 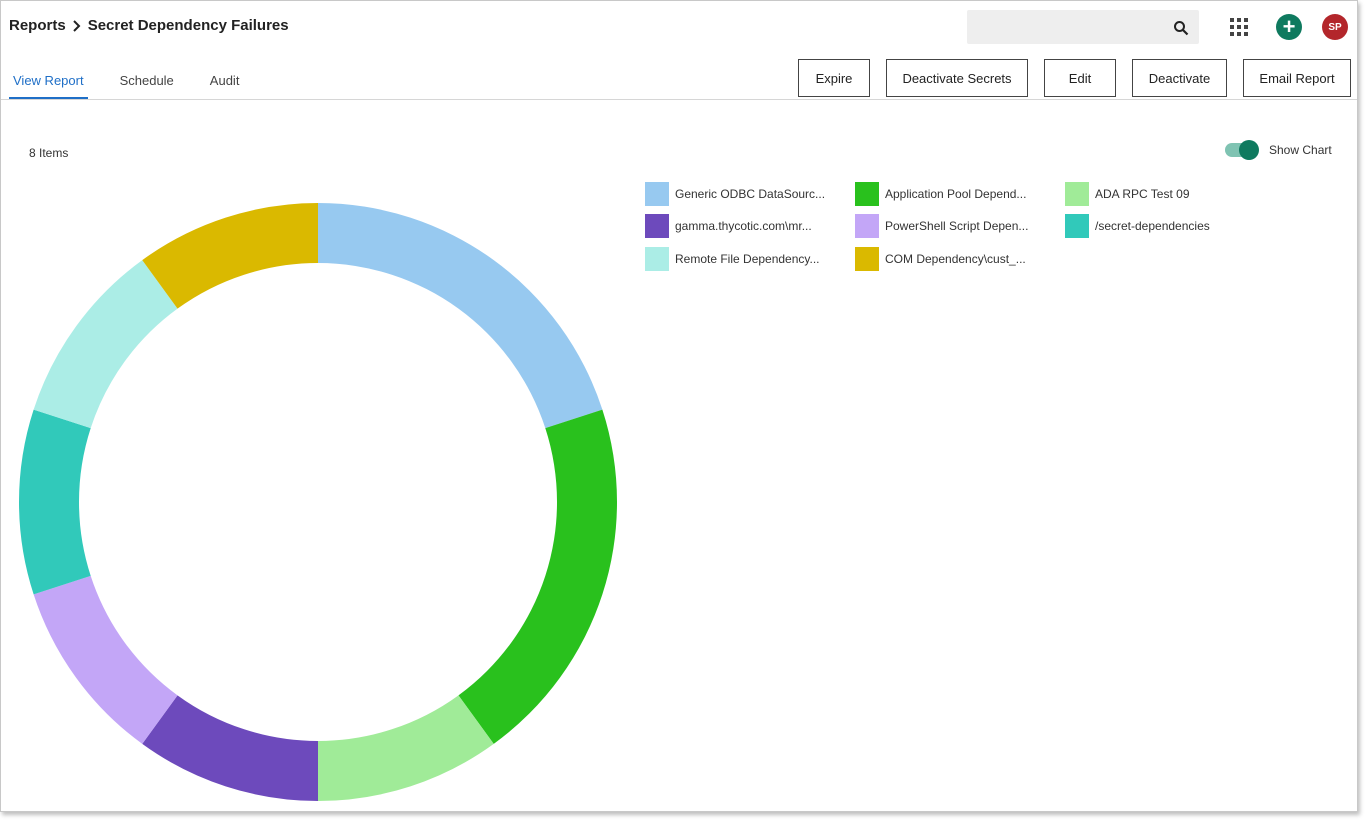 I want to click on legend-item: ADA RPC Test 09, so click(x=1159, y=194).